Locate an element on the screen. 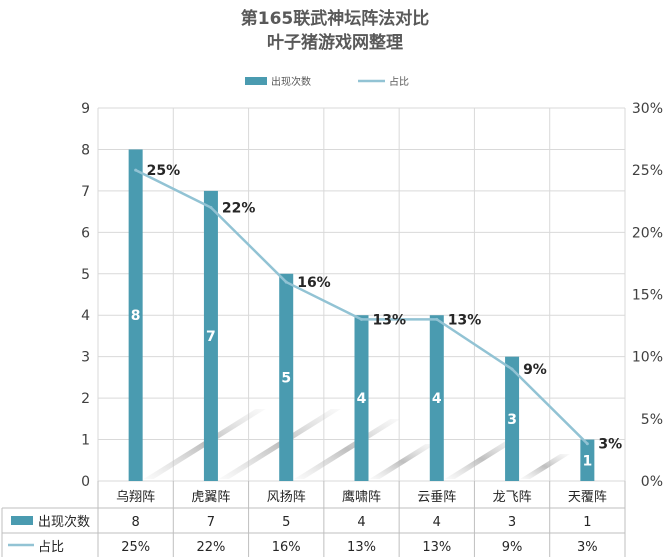 The width and height of the screenshot is (670, 557). legend-label-line: 占比 is located at coordinates (399, 81).